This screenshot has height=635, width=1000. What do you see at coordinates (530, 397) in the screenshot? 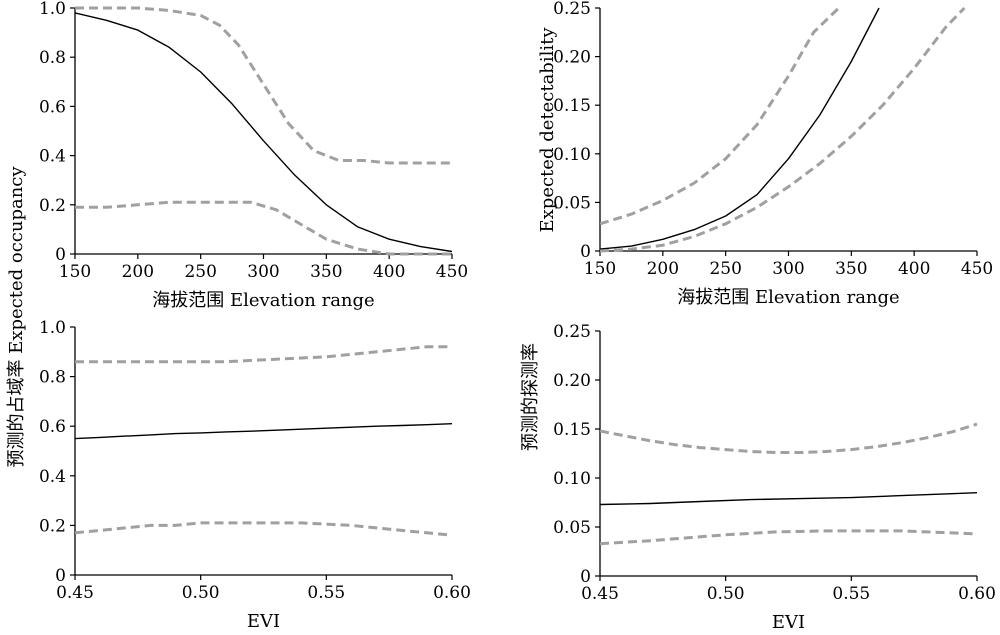
I see `y-axis-label: 预测的探测率` at bounding box center [530, 397].